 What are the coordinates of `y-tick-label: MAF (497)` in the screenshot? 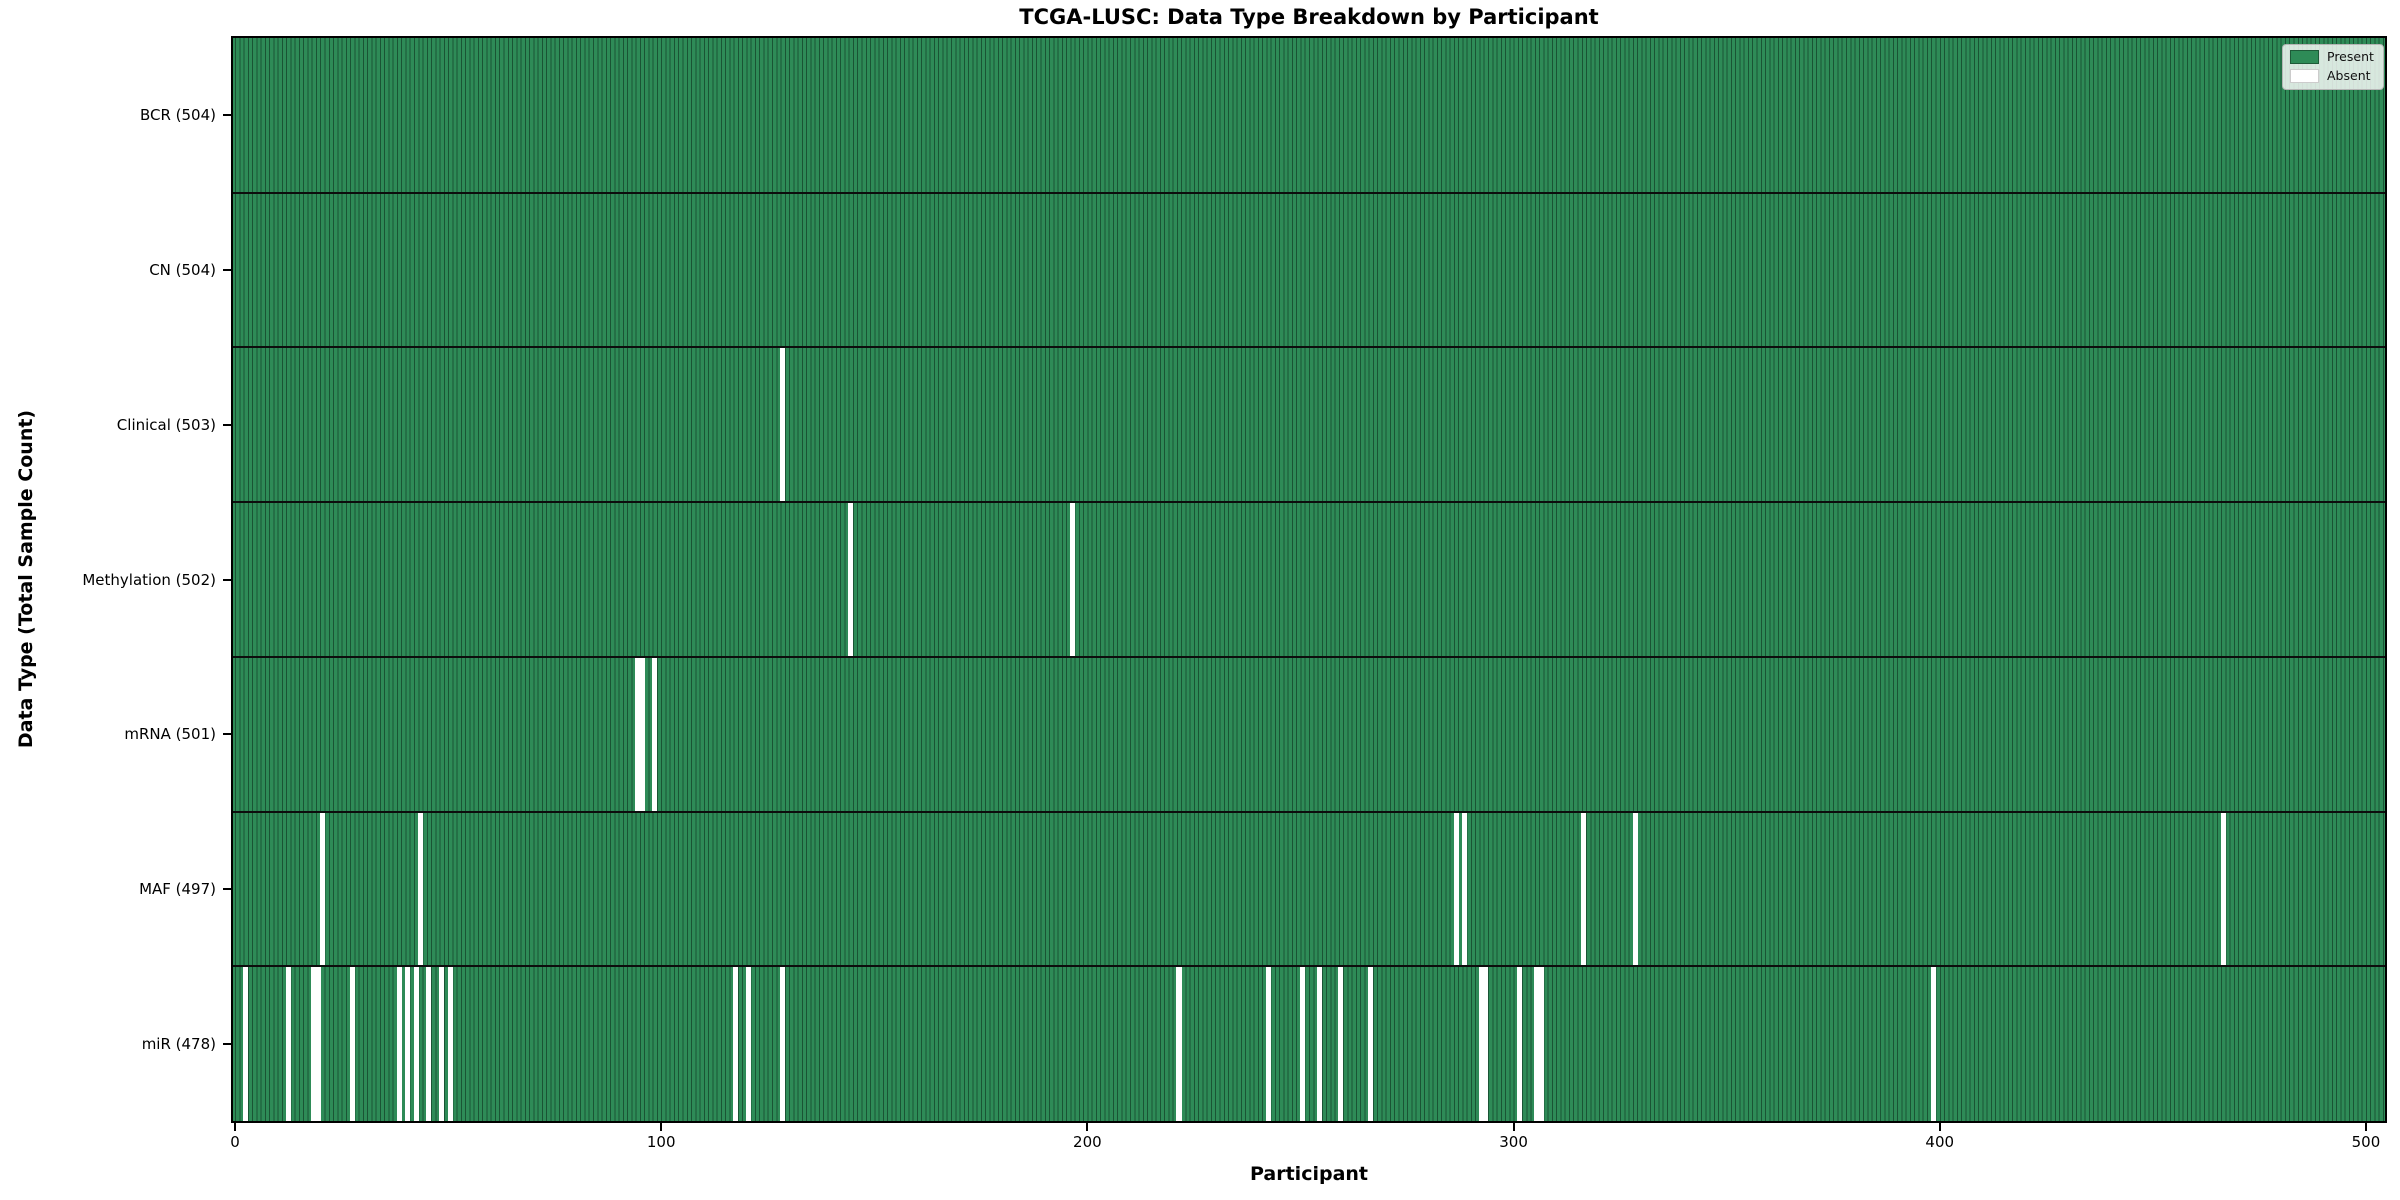 It's located at (177, 888).